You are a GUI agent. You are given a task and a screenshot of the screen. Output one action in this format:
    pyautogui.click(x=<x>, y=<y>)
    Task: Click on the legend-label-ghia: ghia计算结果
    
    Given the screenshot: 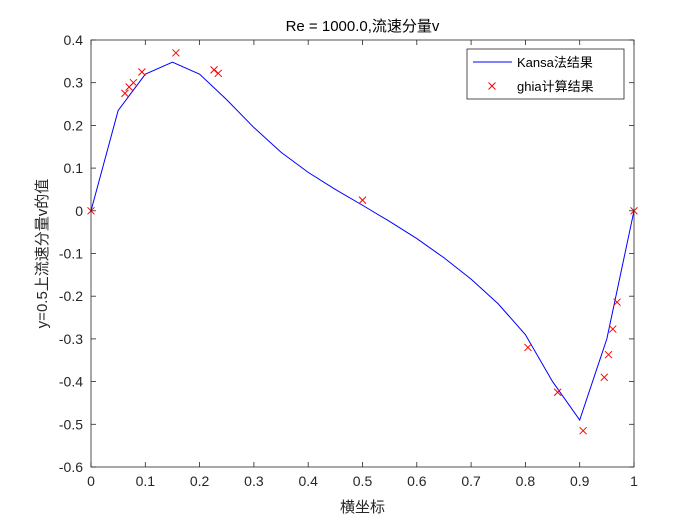 What is the action you would take?
    pyautogui.click(x=555, y=86)
    